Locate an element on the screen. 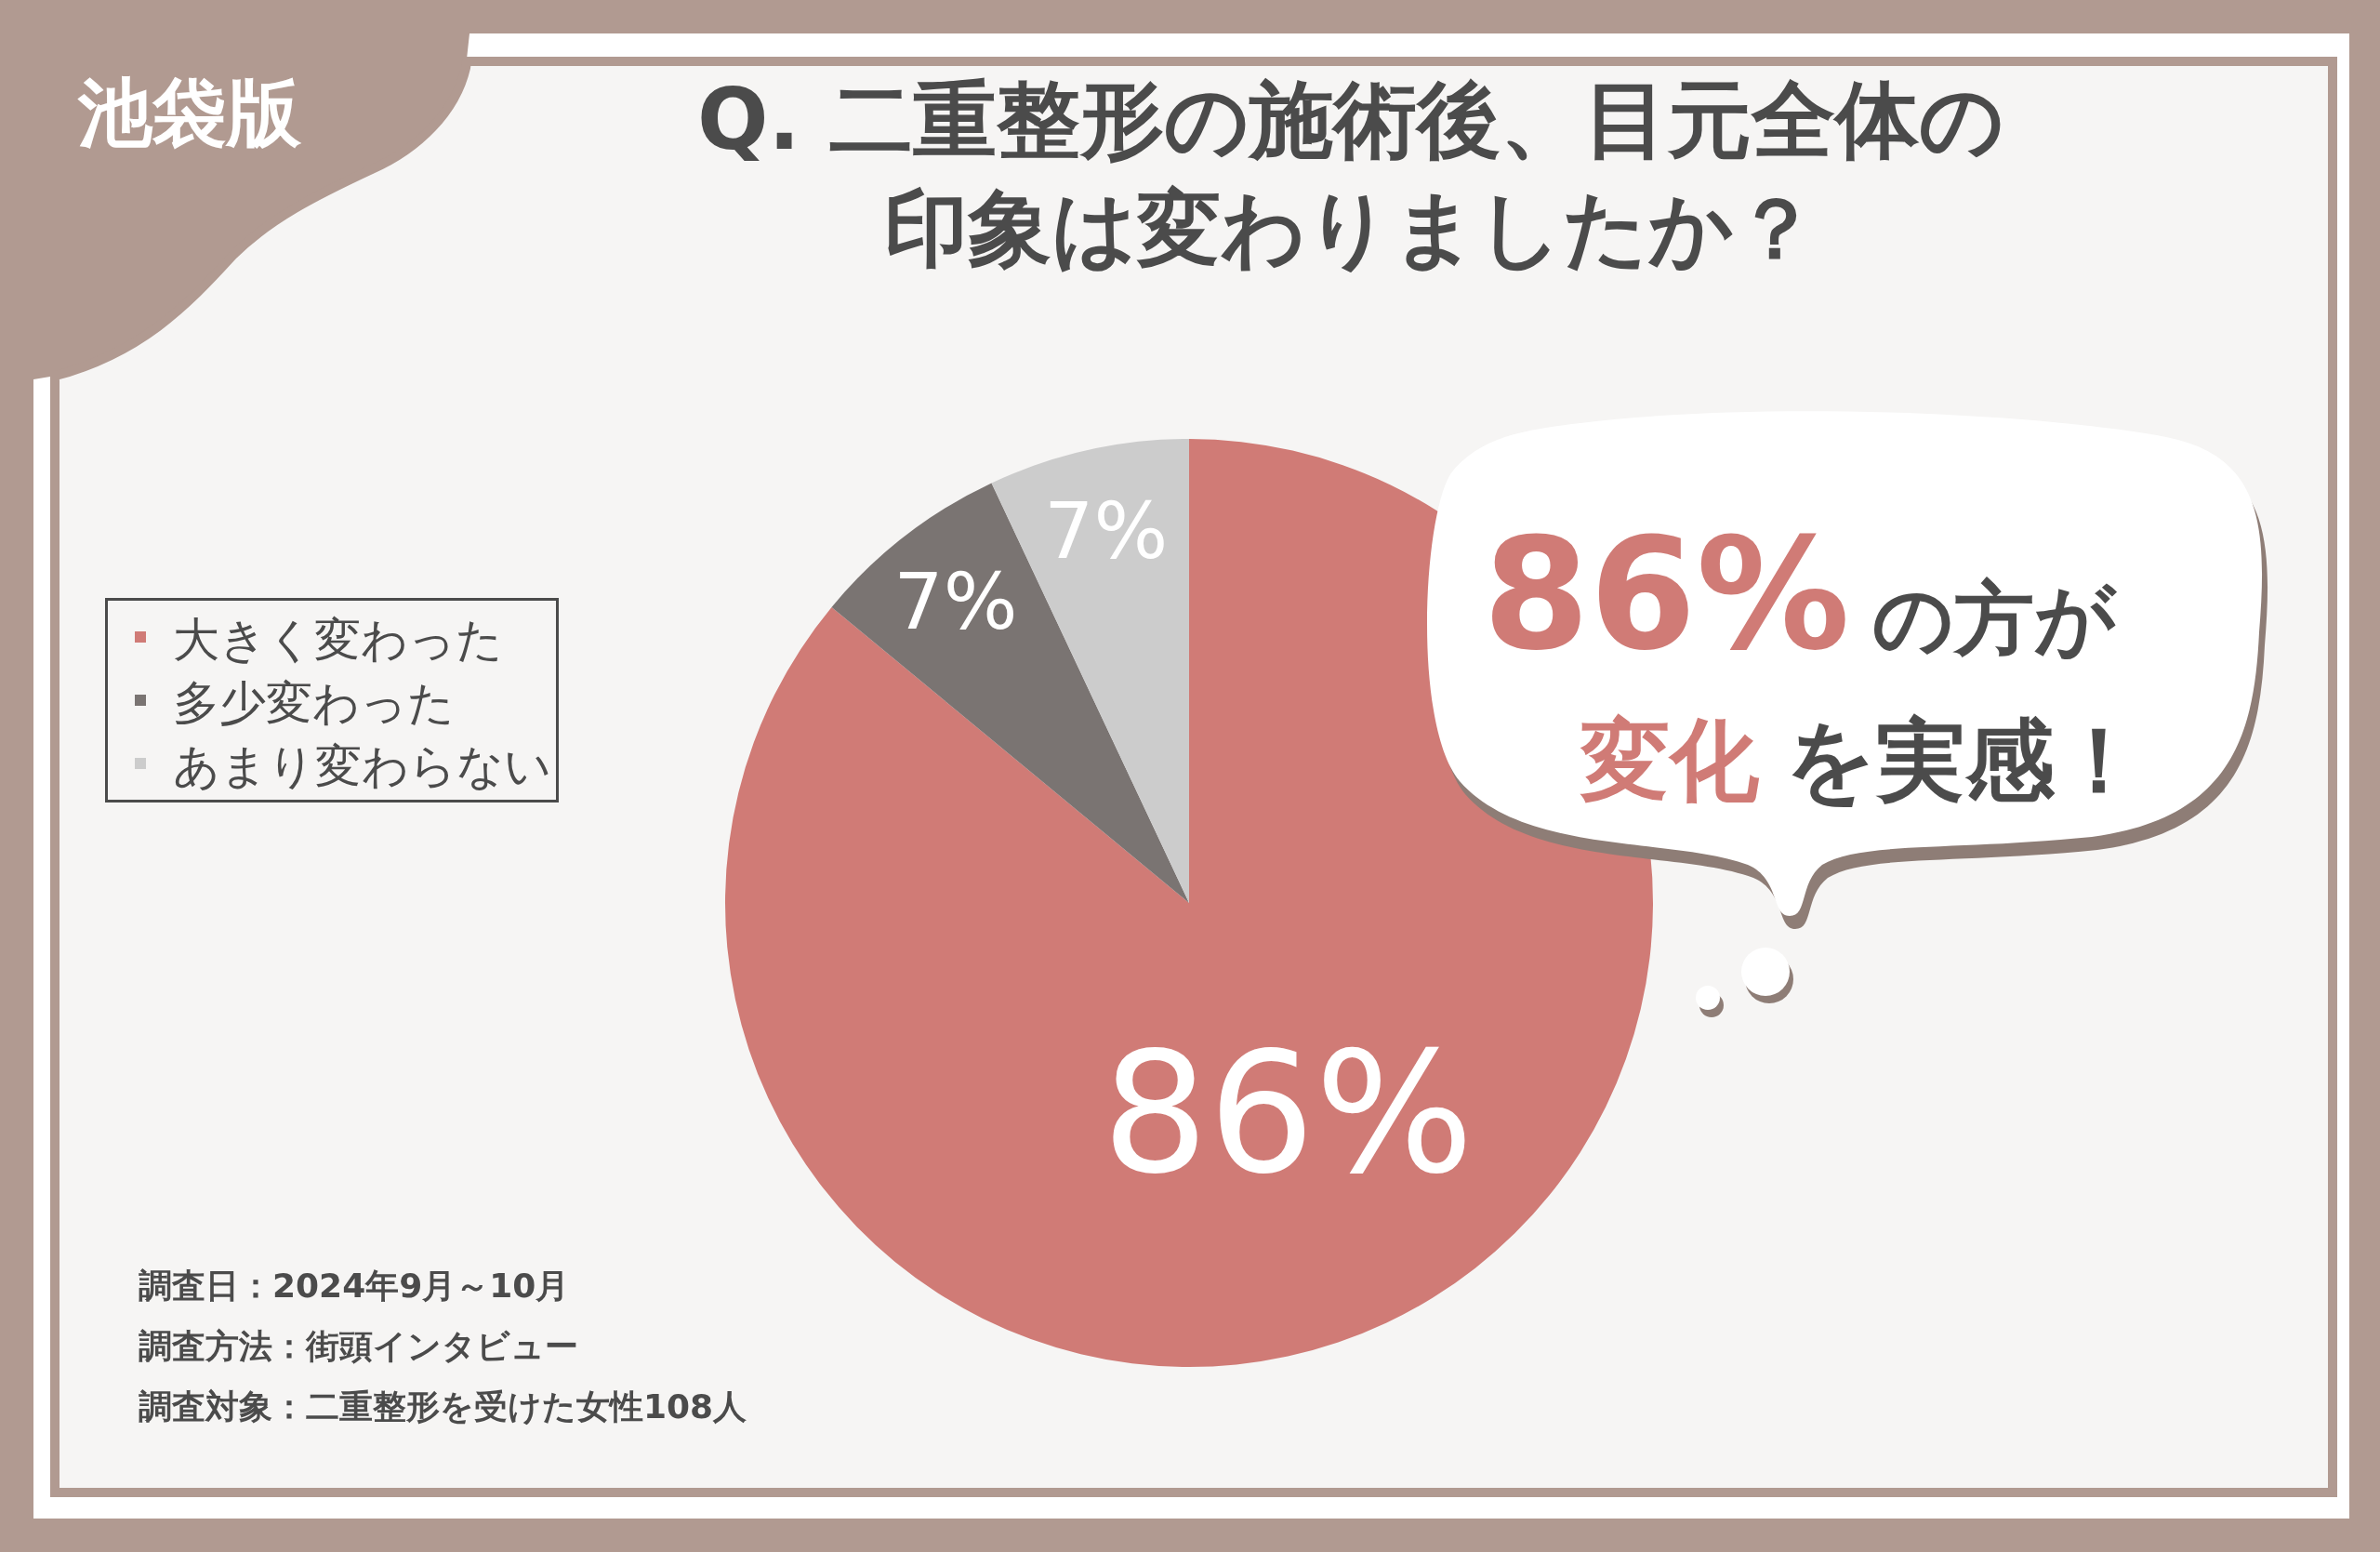  text: 調査対象：二重整形を受けた女性108人 is located at coordinates (443, 1406).